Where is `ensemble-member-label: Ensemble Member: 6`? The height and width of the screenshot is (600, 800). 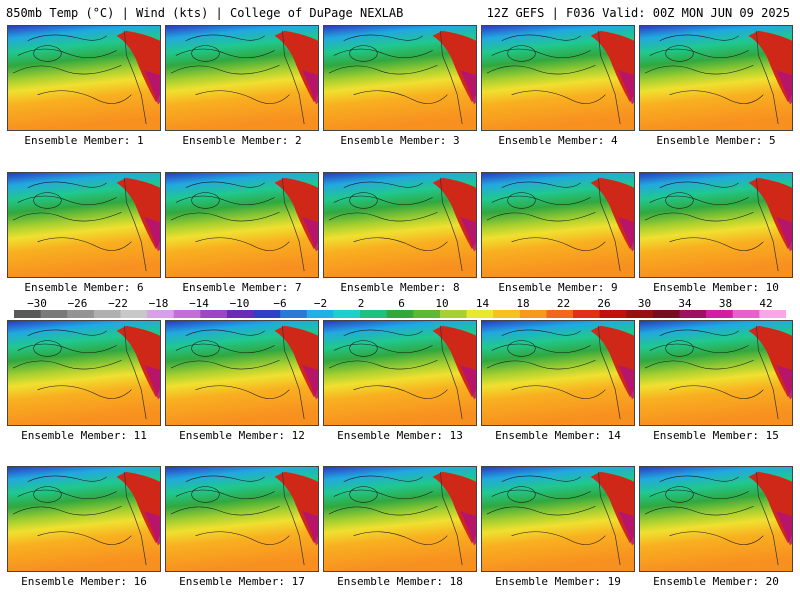 ensemble-member-label: Ensemble Member: 6 is located at coordinates (84, 287).